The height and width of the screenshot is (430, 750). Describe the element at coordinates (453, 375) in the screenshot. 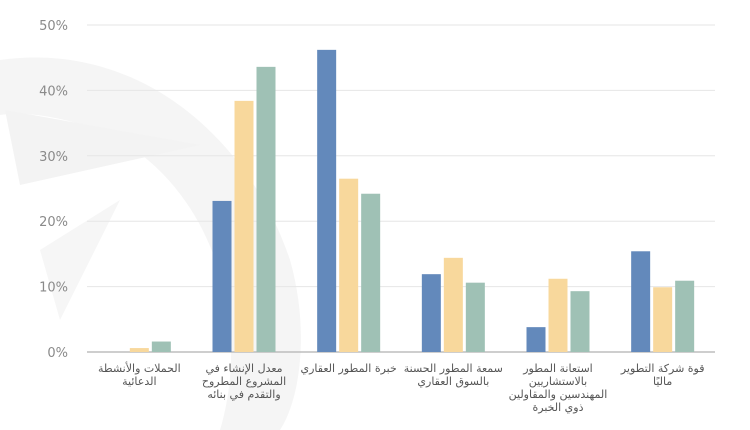

I see `x-category-label: سمعة المطور الحسنة بالسوق العقاري` at that location.